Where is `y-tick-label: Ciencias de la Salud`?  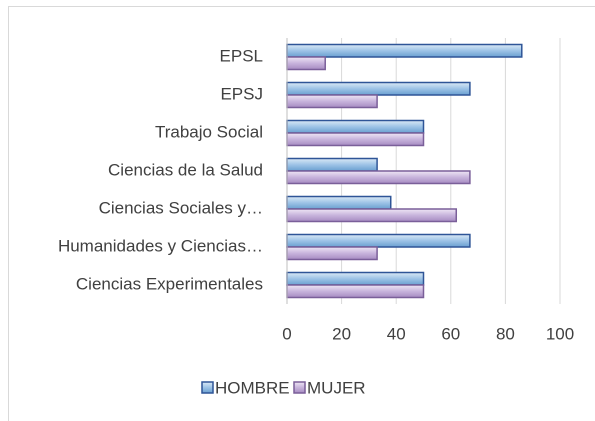
y-tick-label: Ciencias de la Salud is located at coordinates (185, 169).